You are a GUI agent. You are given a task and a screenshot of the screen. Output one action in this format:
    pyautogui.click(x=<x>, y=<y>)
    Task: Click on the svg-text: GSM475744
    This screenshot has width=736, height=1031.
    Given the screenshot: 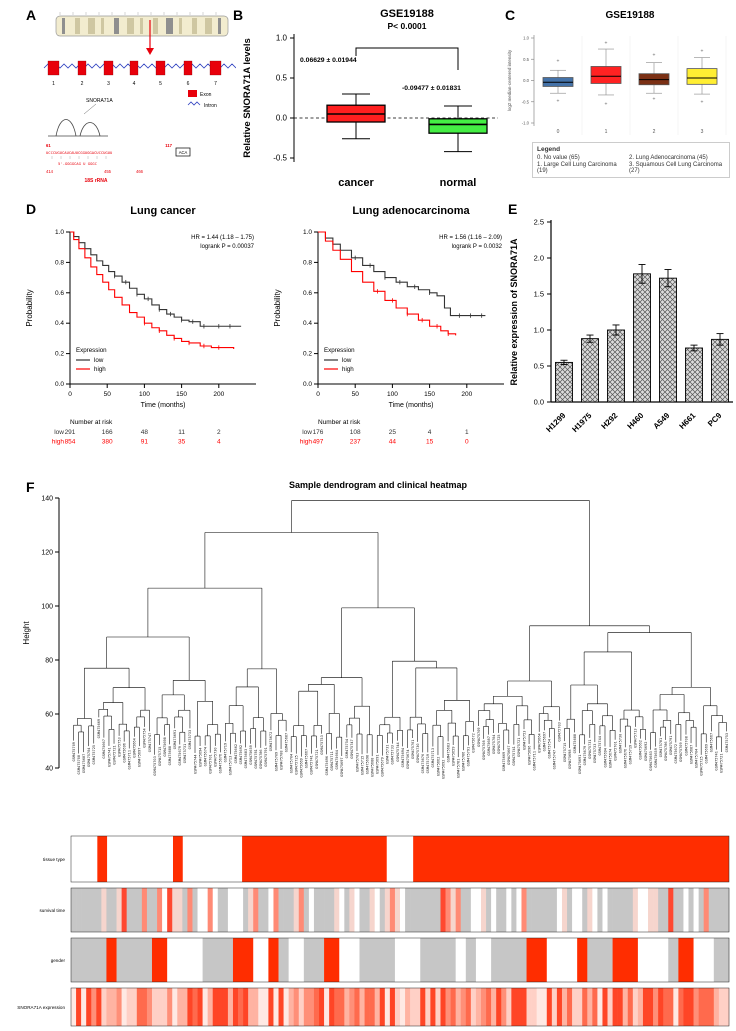 What is the action you would take?
    pyautogui.click(x=195, y=763)
    